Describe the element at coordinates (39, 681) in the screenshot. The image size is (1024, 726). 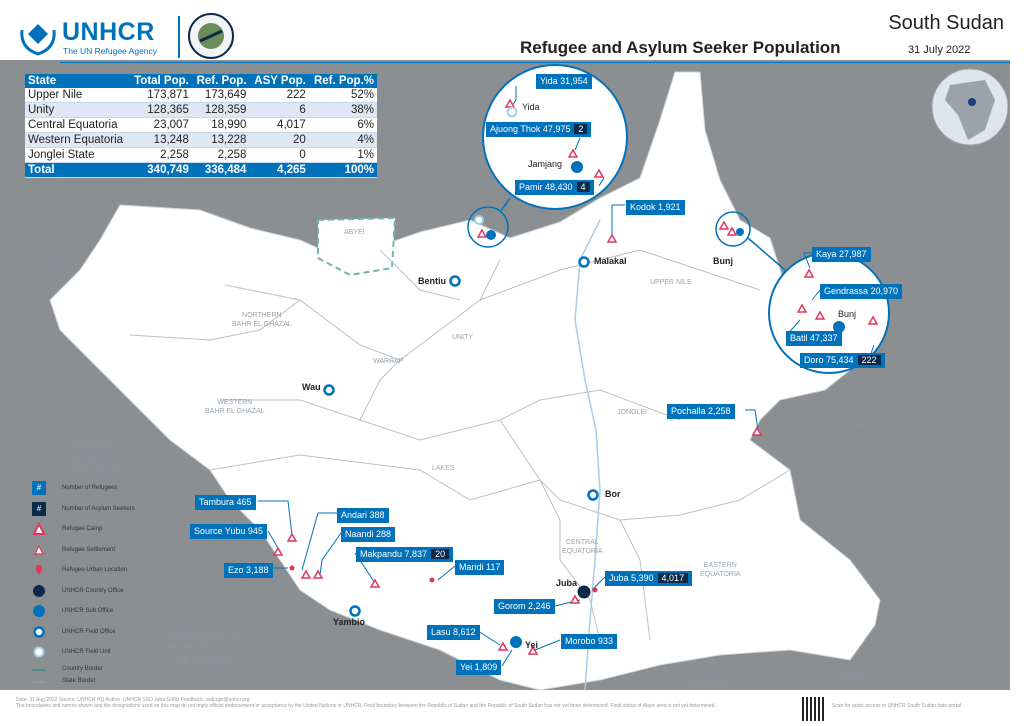
I see `state-border-icon` at that location.